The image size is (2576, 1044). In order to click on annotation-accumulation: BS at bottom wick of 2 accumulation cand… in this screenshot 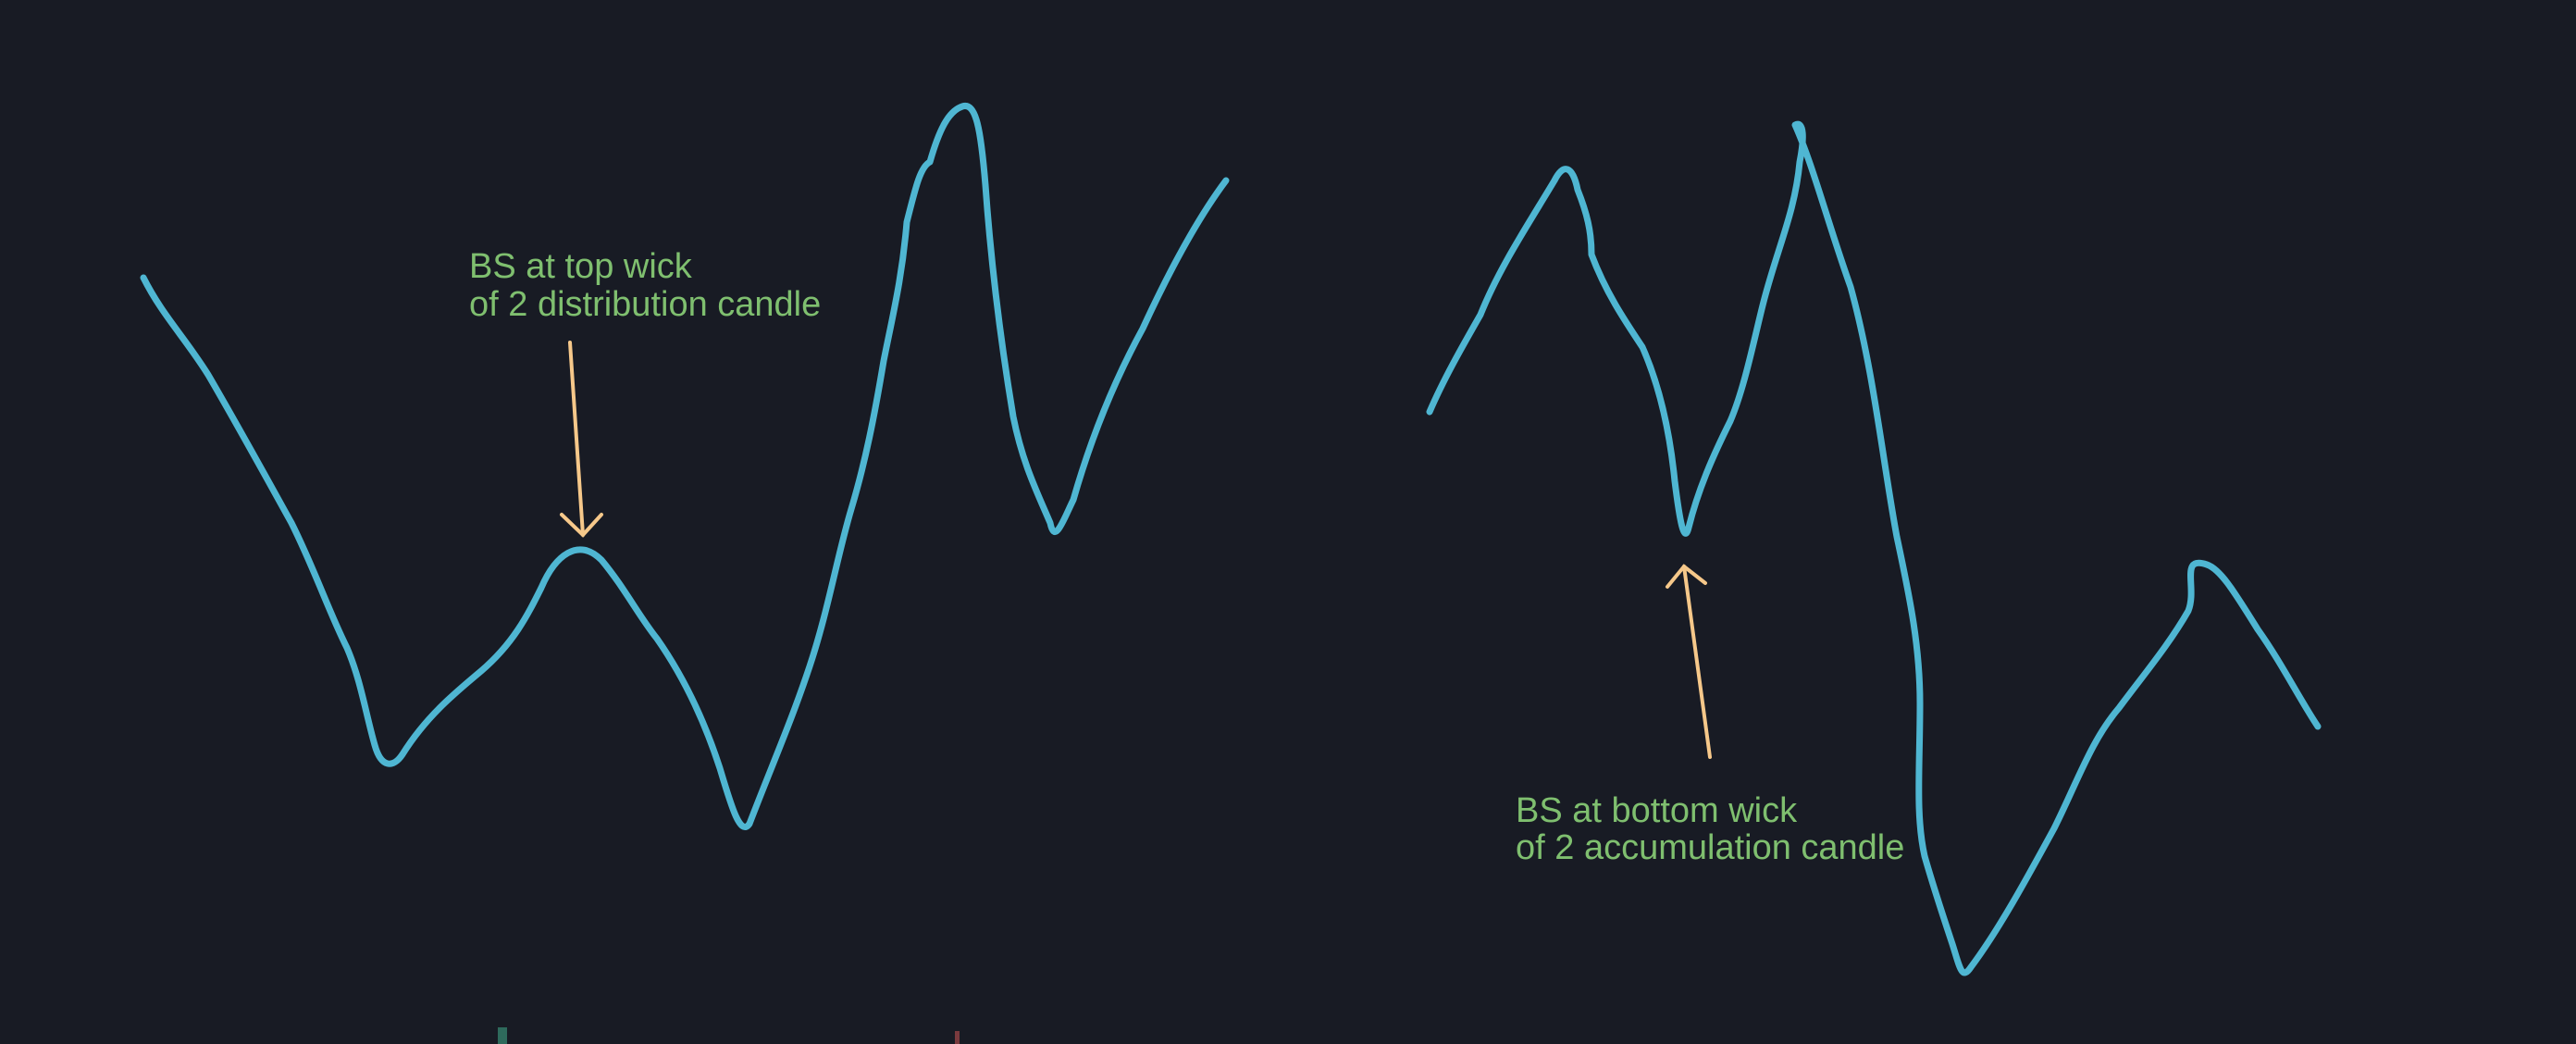, I will do `click(1710, 829)`.